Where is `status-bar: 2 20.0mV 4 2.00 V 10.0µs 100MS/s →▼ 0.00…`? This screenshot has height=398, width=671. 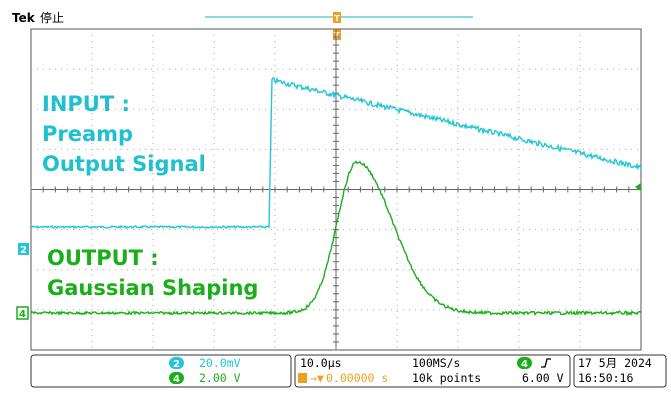
status-bar: 2 20.0mV 4 2.00 V 10.0µs 100MS/s →▼ 0.00… is located at coordinates (348, 371).